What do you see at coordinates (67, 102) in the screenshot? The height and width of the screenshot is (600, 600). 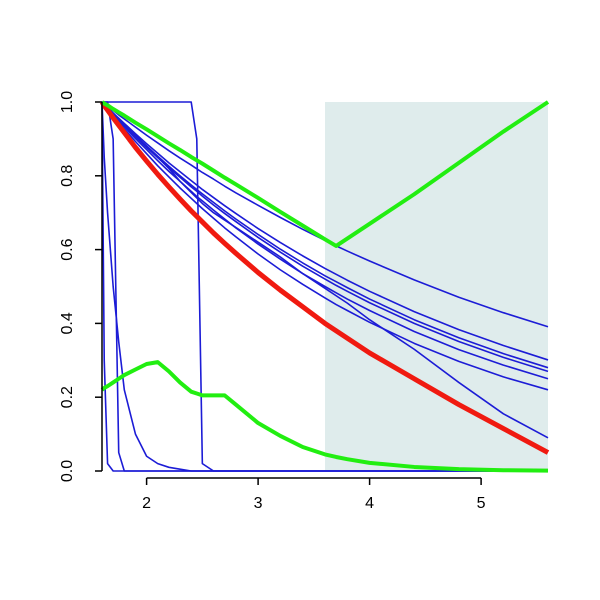 I see `y-tick-label: 1.0` at bounding box center [67, 102].